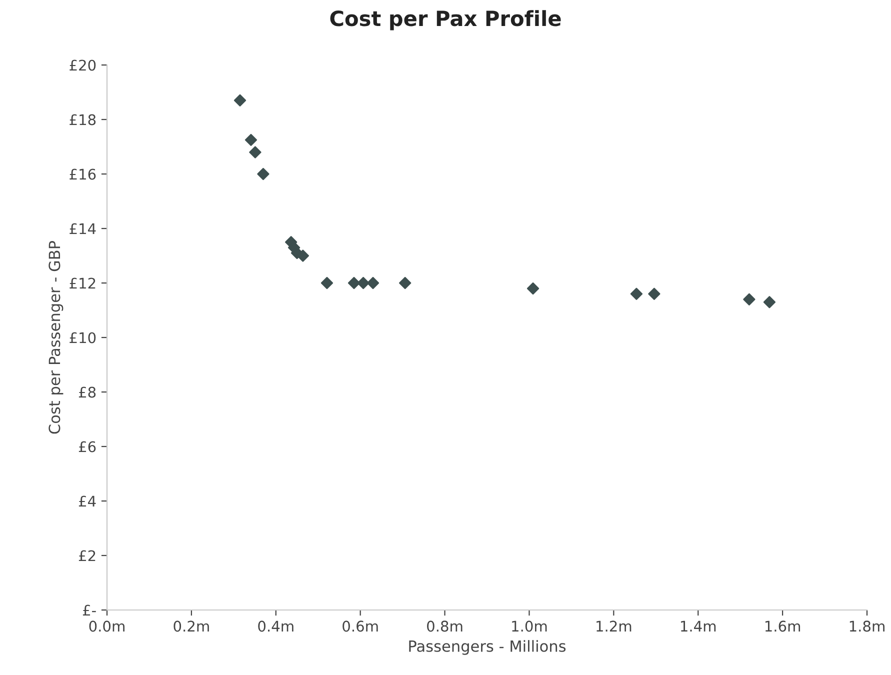 Image resolution: width=891 pixels, height=675 pixels. I want to click on y-tick-label: £10, so click(83, 338).